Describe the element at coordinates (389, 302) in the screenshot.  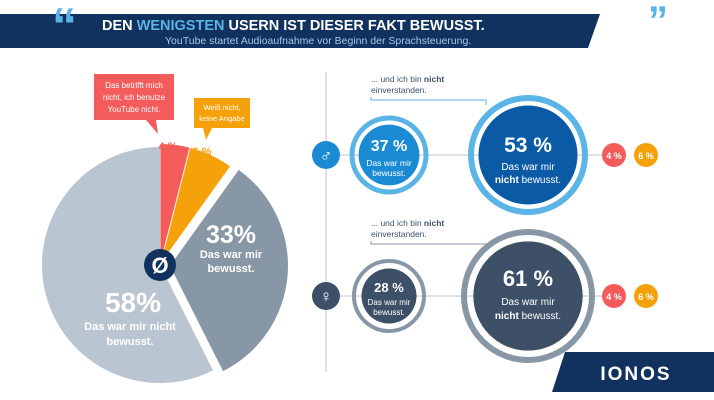
I see `women-aware-line1: Das war mir` at that location.